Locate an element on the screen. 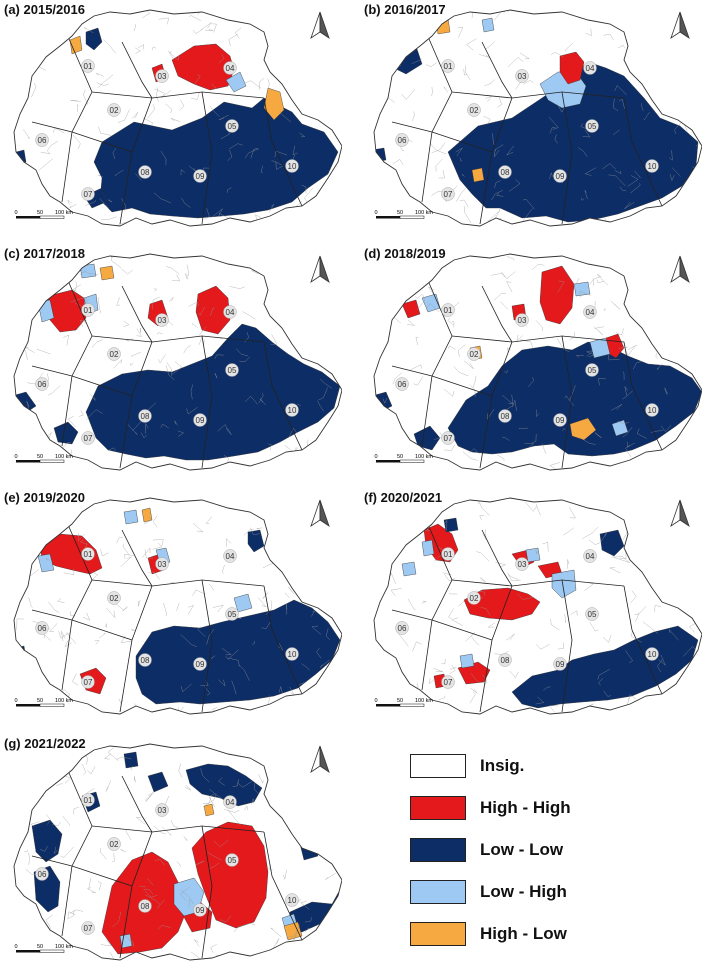 This screenshot has height=970, width=709. cluster-low-high is located at coordinates (488, 25).